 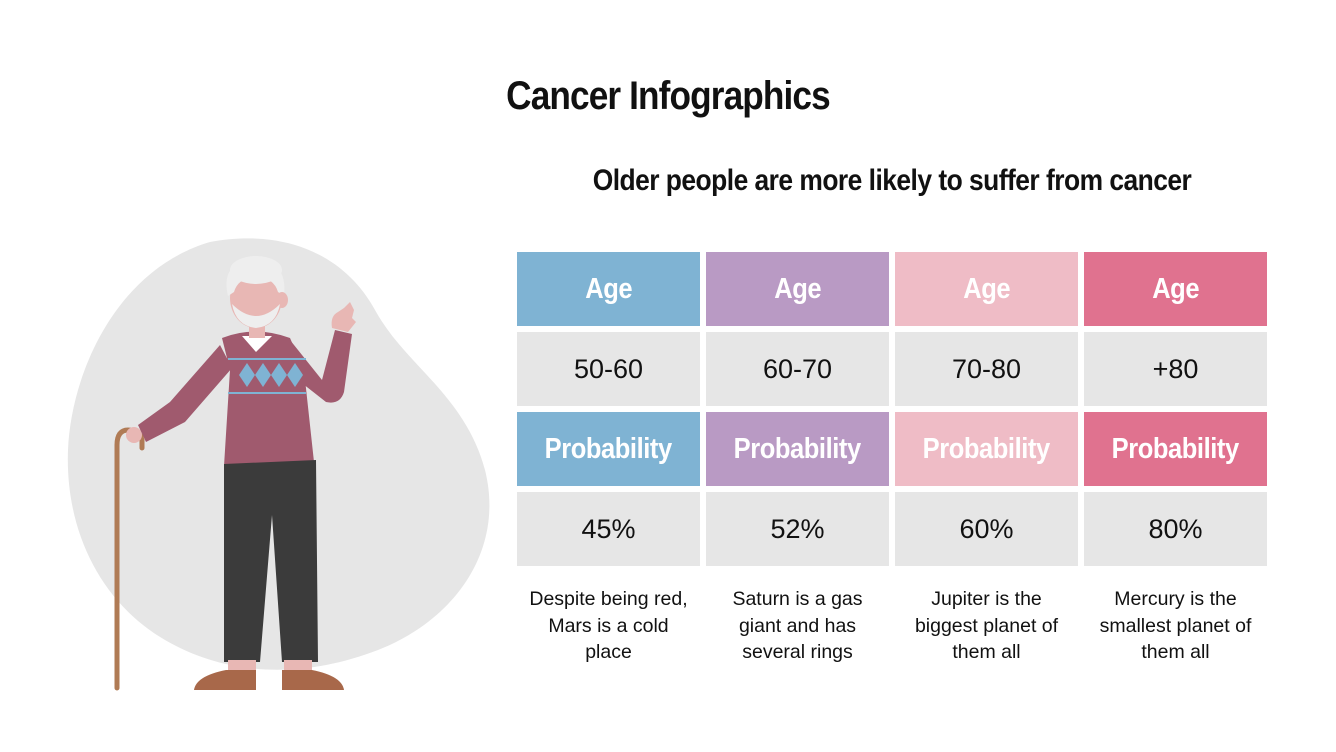 I want to click on column-description: Despite being red, Mars is a cold place, so click(x=608, y=625).